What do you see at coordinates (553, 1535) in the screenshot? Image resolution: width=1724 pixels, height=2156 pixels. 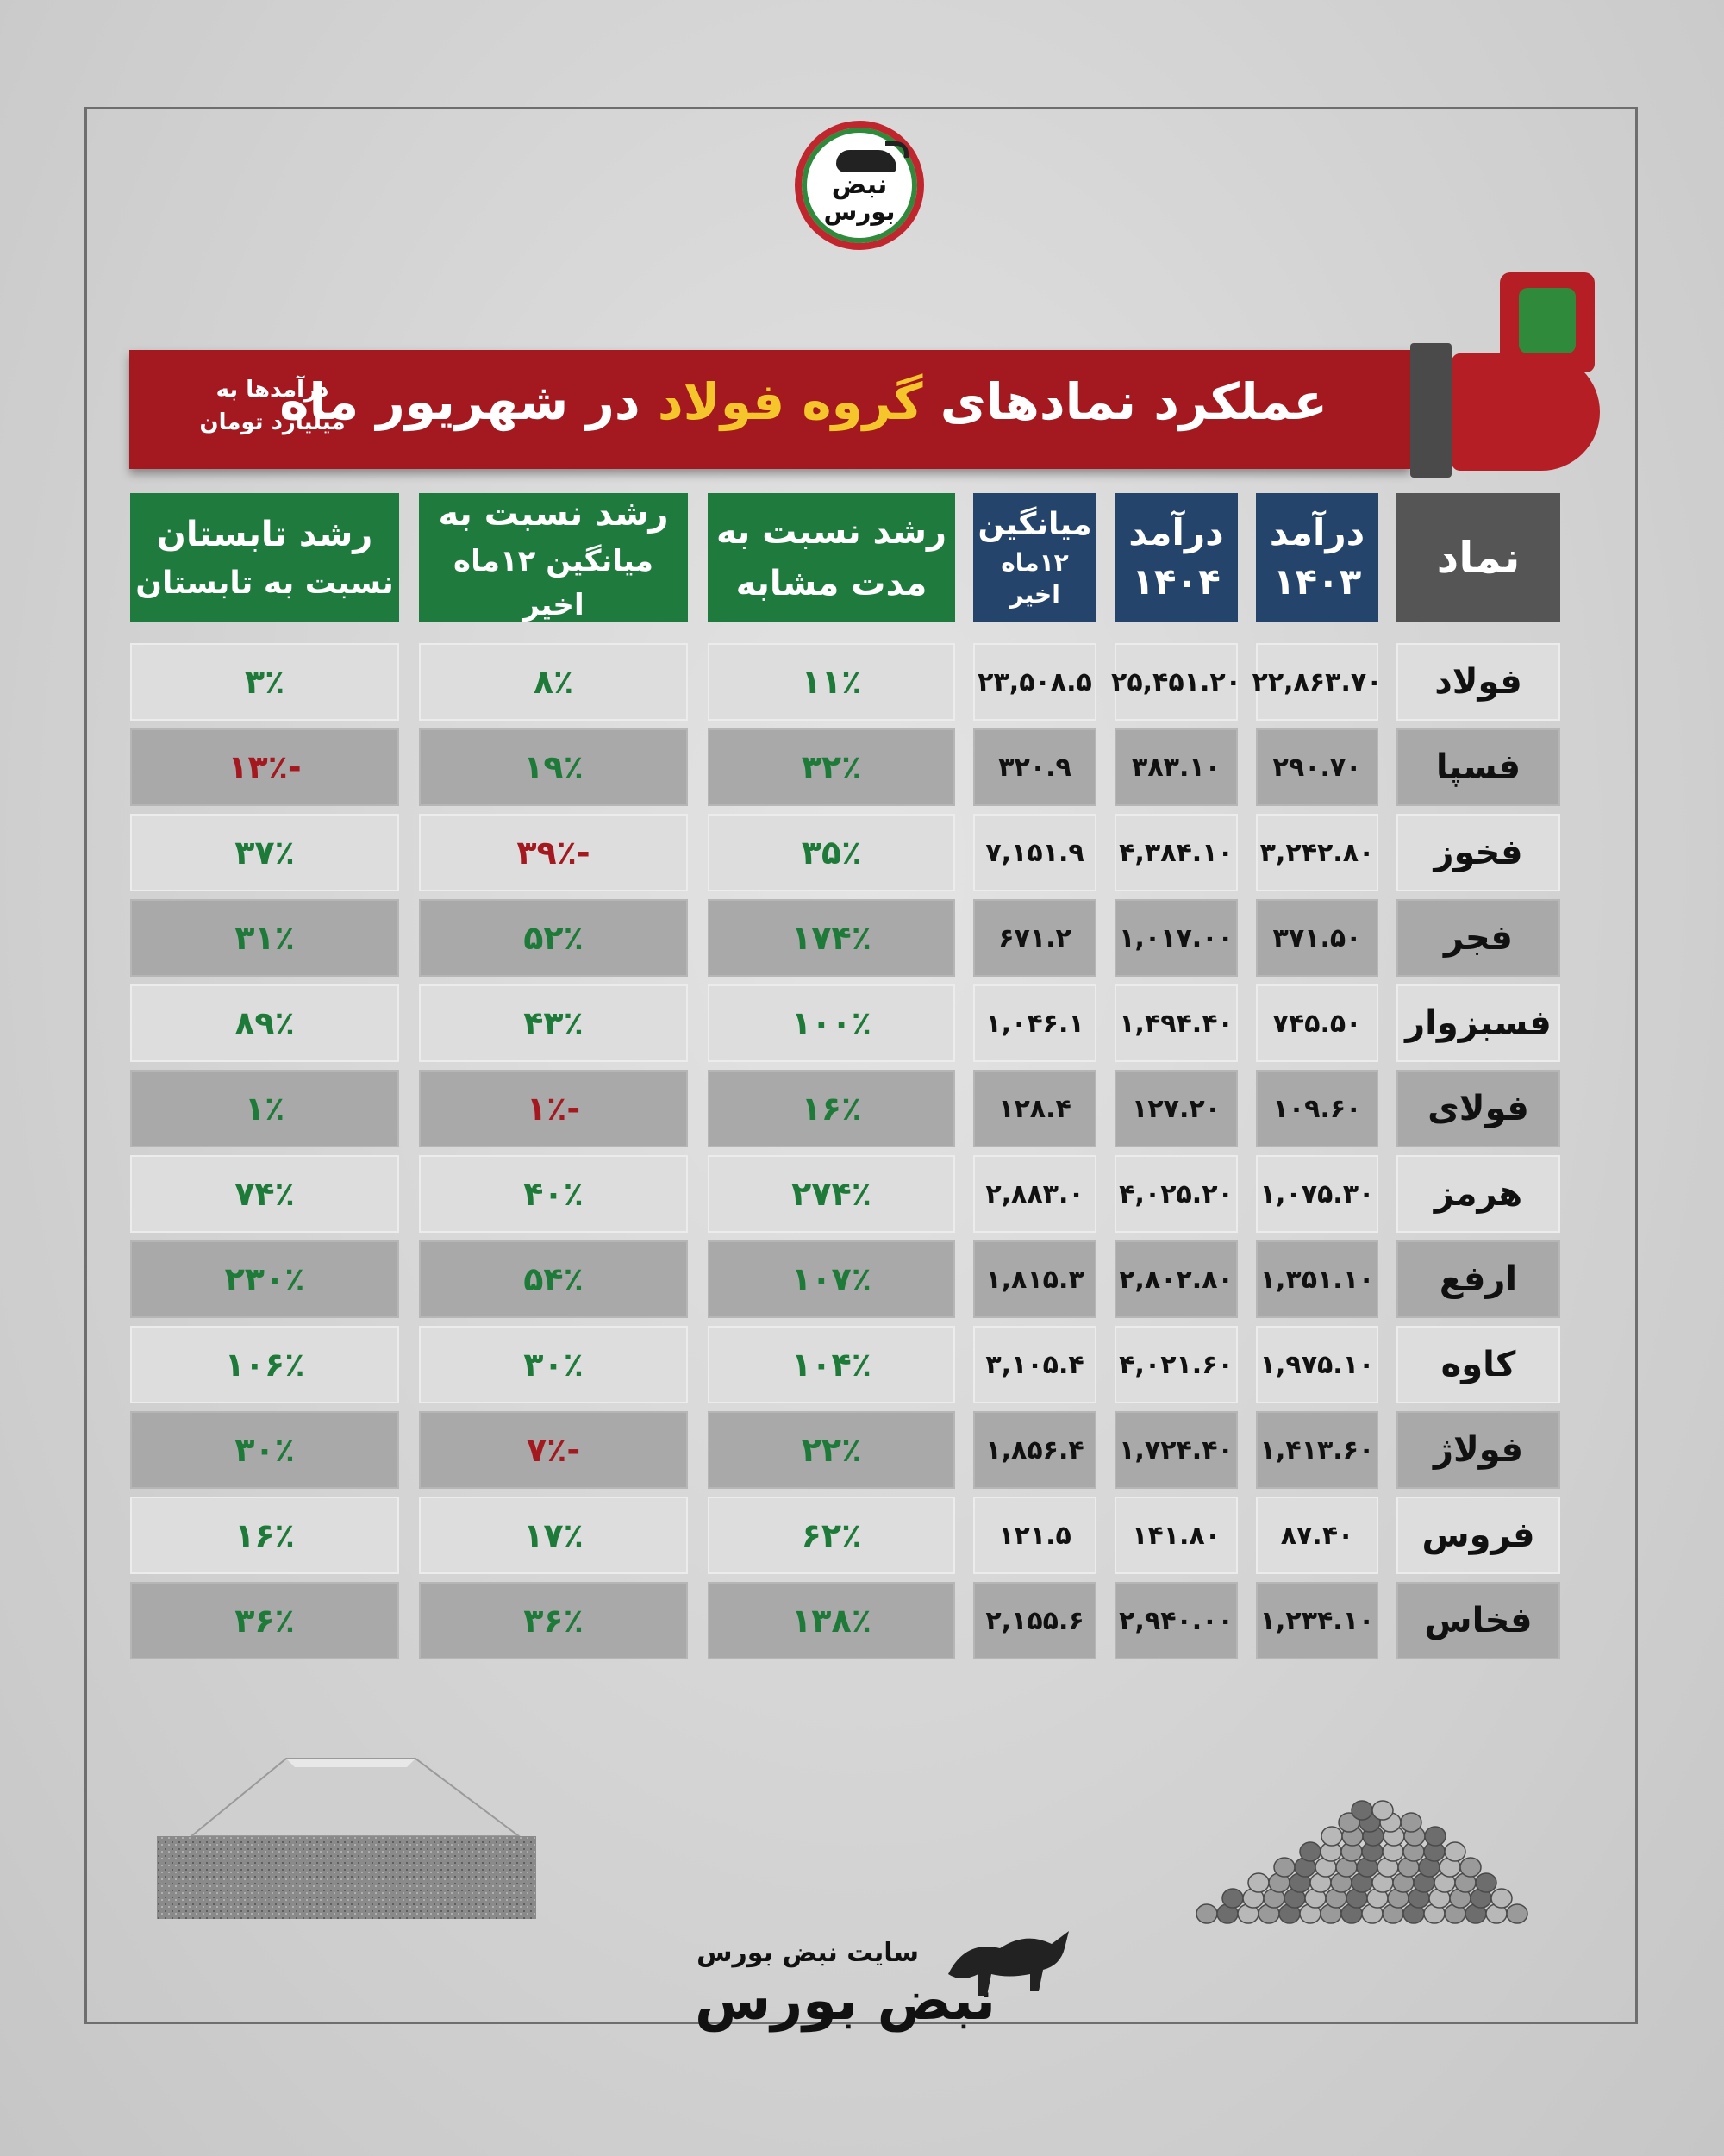 I see `cell-growth-avg: ۱۷٪` at bounding box center [553, 1535].